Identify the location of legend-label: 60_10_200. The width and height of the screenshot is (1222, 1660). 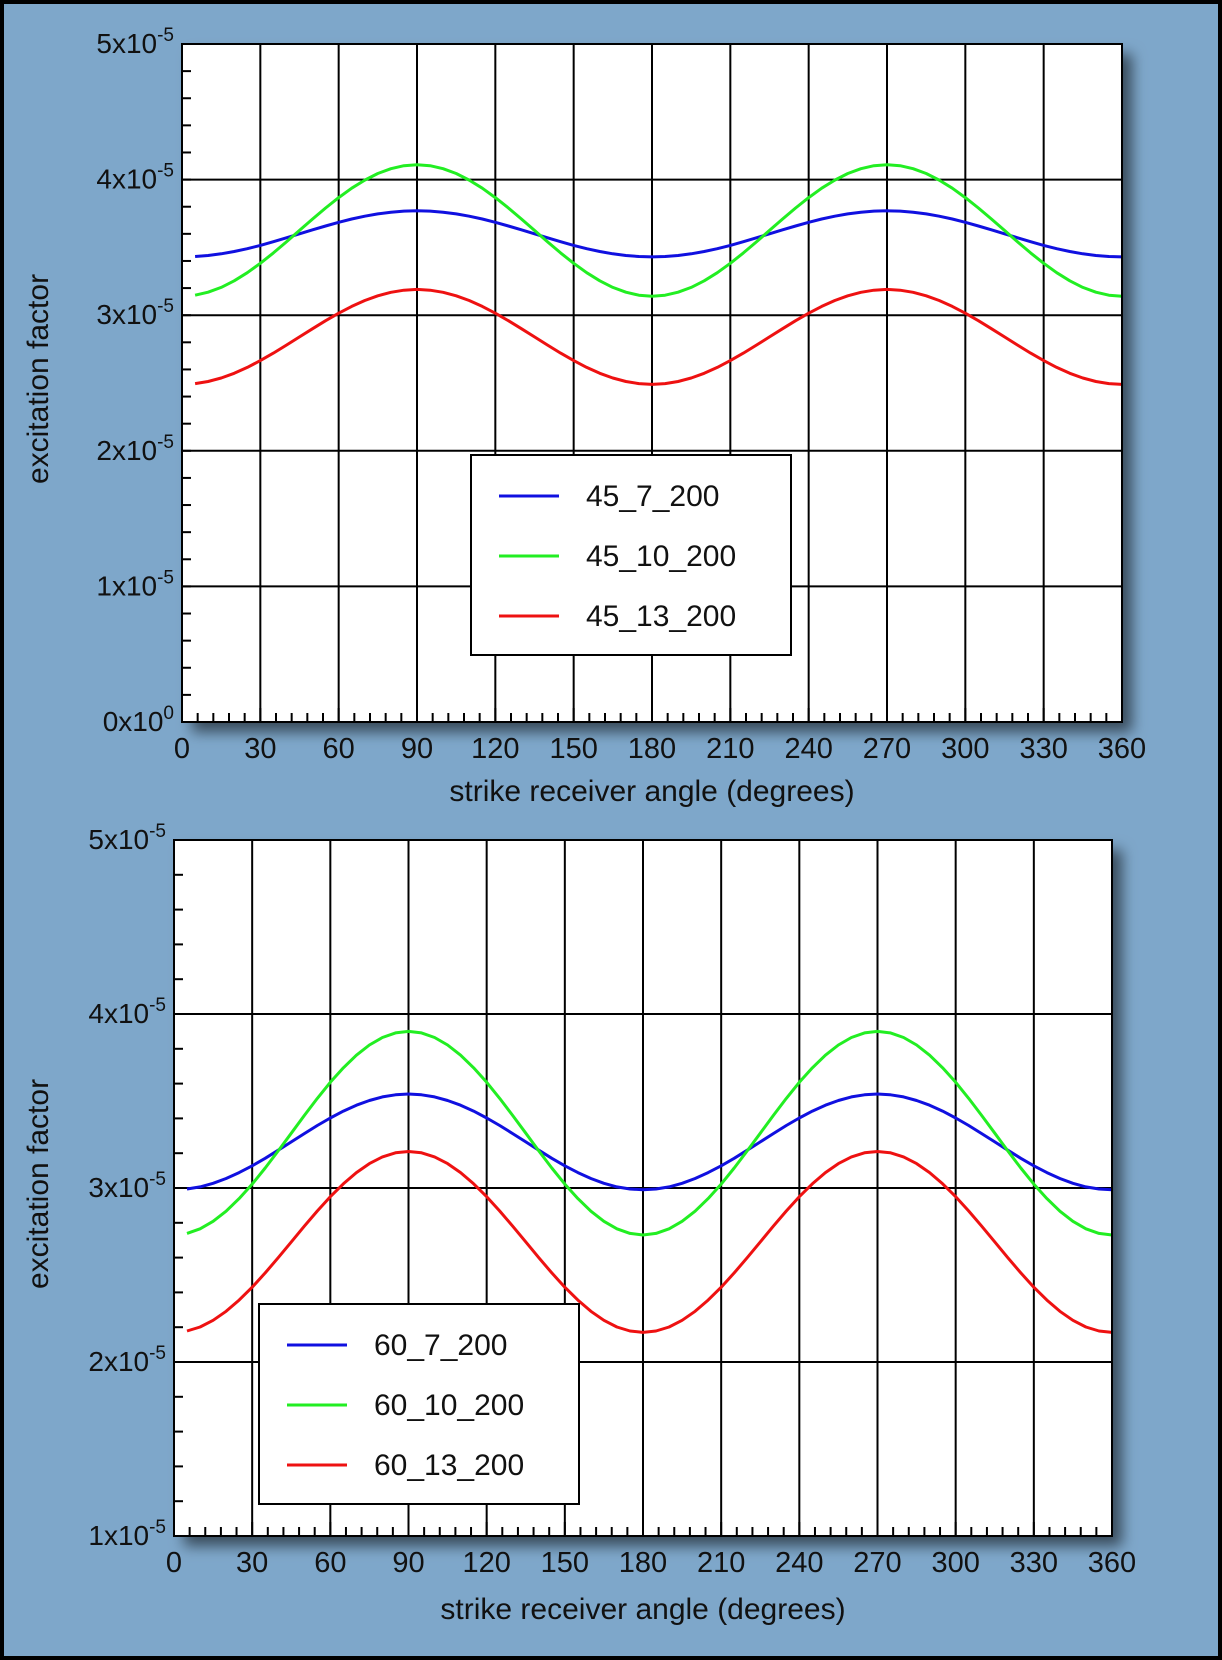
(449, 1405).